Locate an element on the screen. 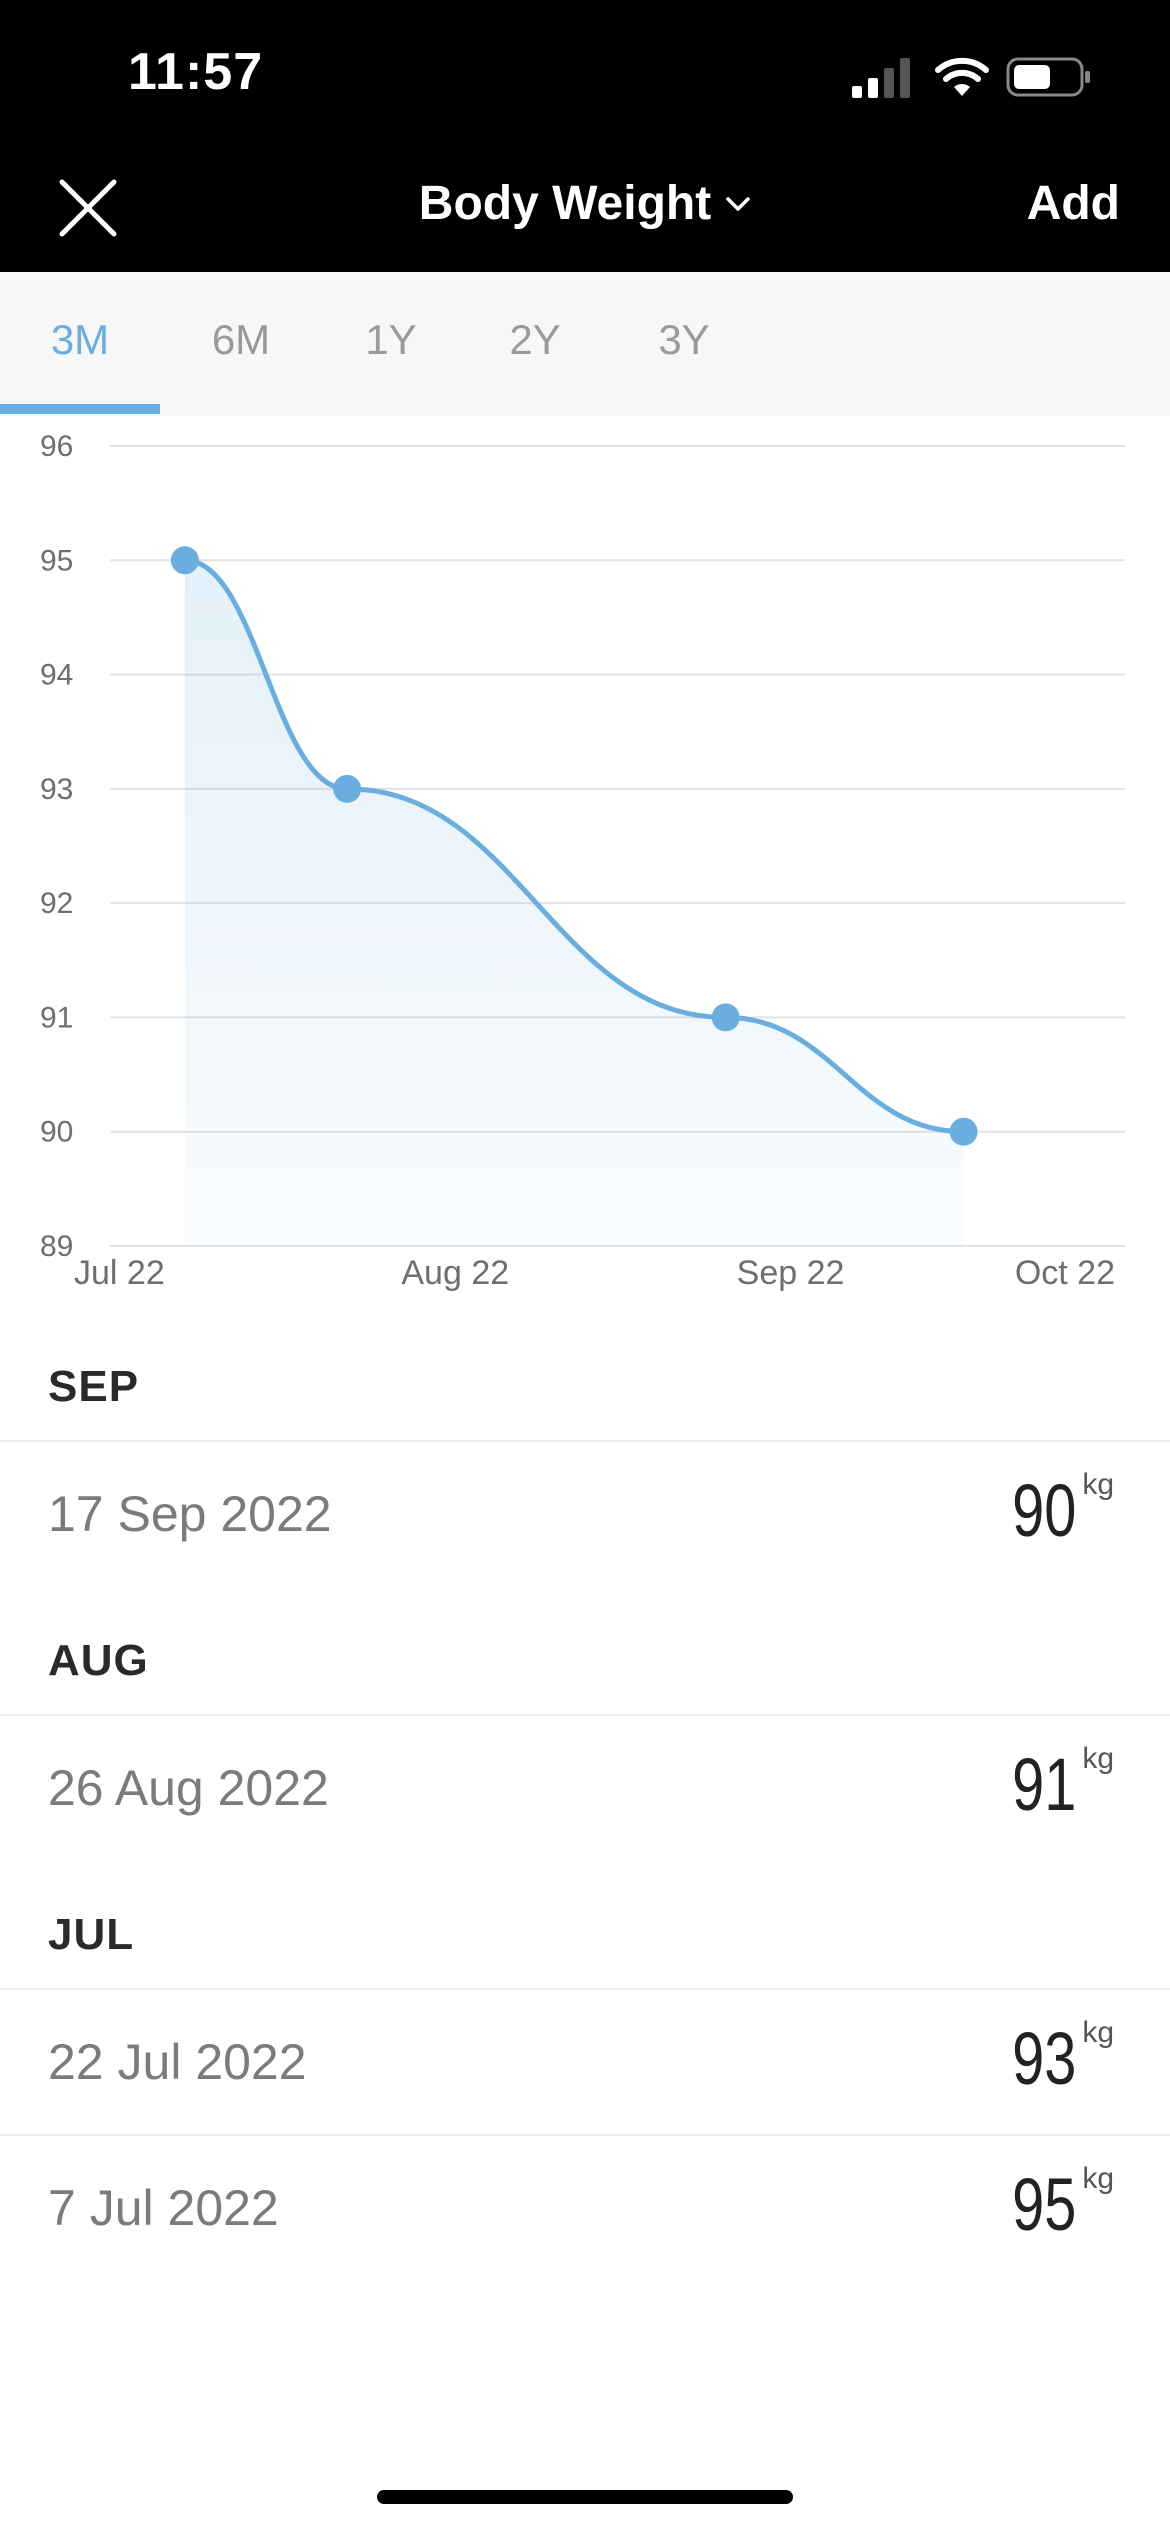 The image size is (1170, 2532). entry-weight: 95 is located at coordinates (1044, 2204).